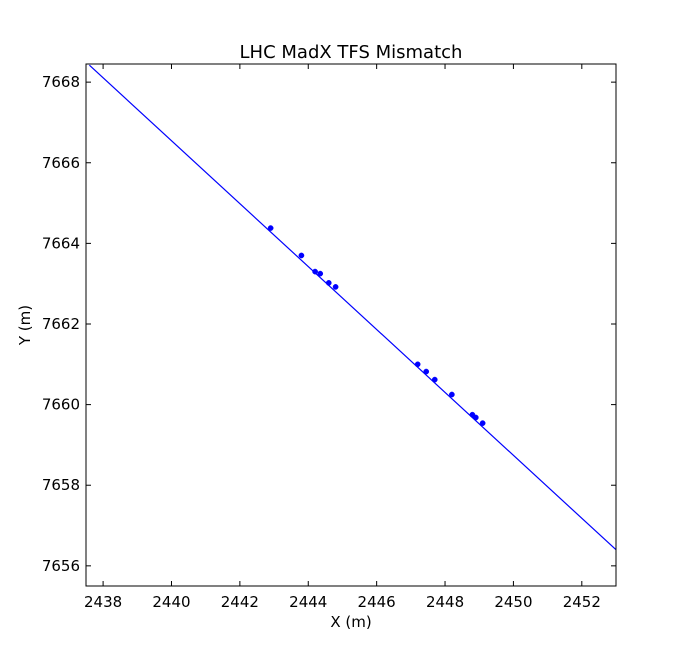 This screenshot has height=653, width=685. I want to click on x-tick-label: 2440, so click(171, 602).